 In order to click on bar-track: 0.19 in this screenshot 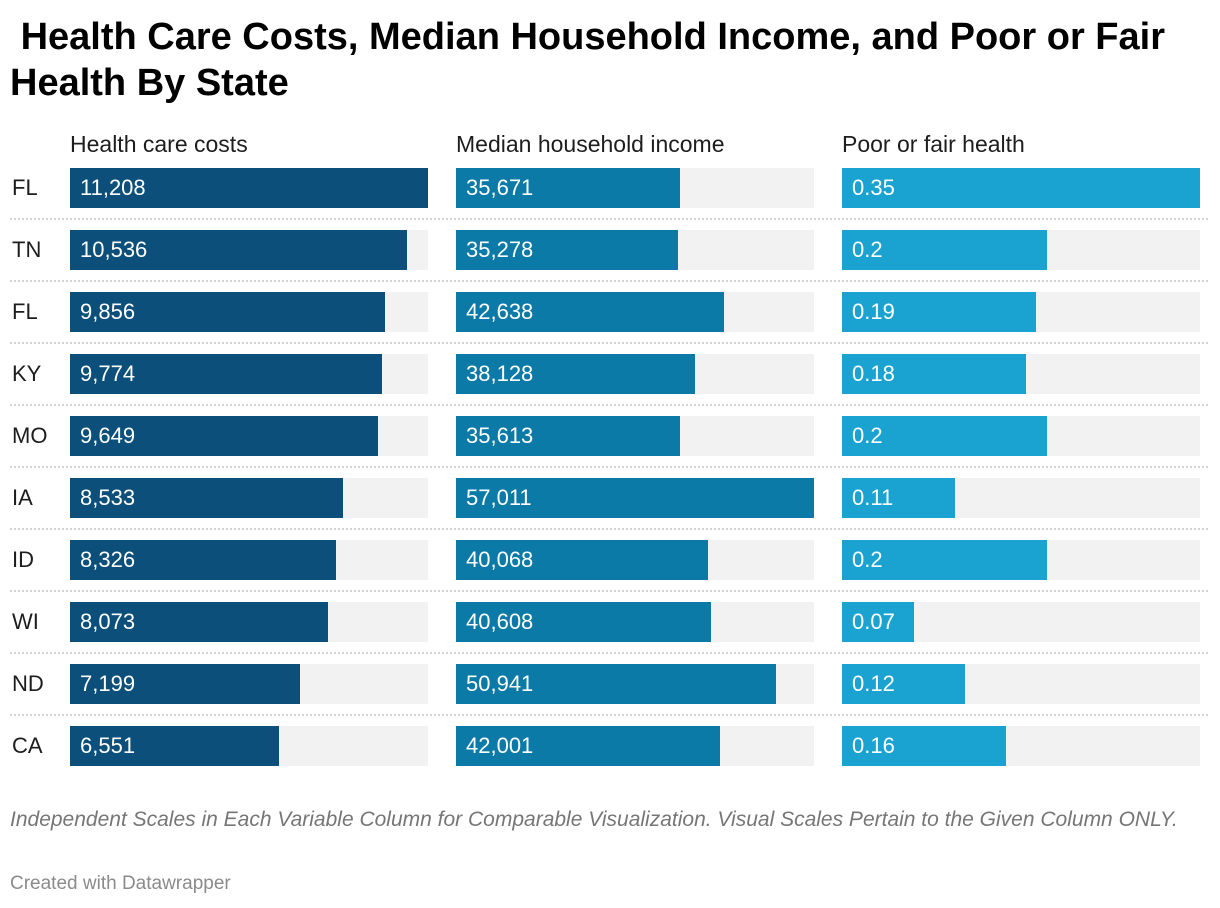, I will do `click(1021, 312)`.